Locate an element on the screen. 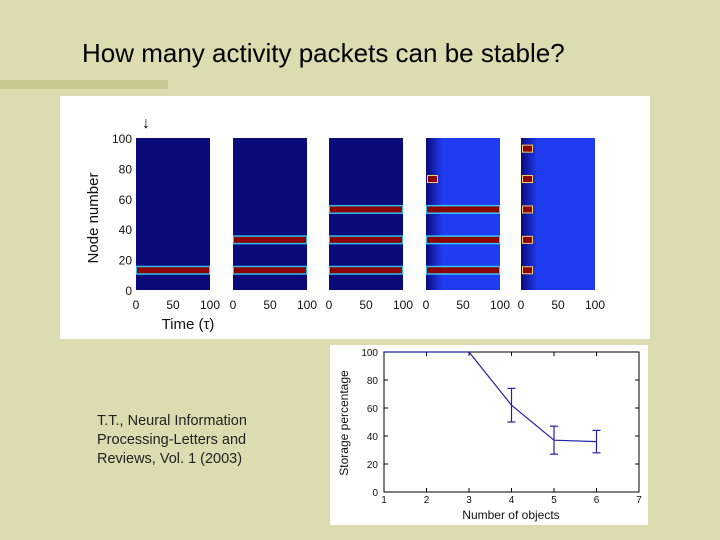  storage-xlabel: Number of objects is located at coordinates (510, 515).